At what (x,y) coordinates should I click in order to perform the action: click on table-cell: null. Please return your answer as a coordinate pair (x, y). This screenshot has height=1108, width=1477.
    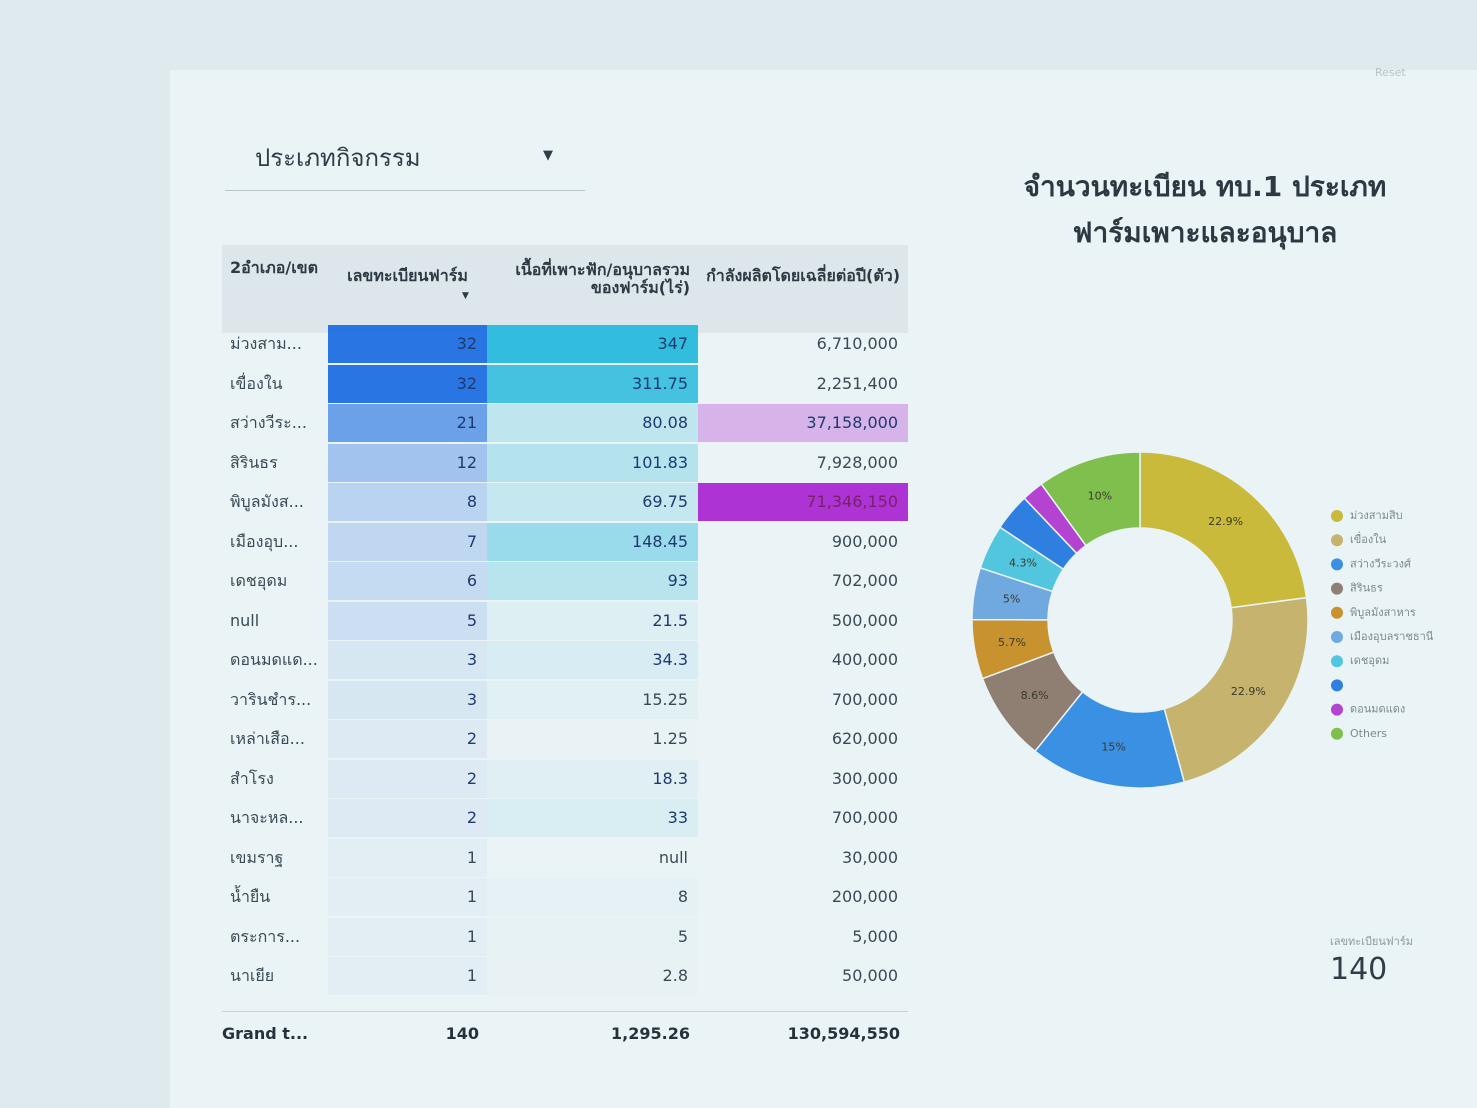
    Looking at the image, I should click on (673, 857).